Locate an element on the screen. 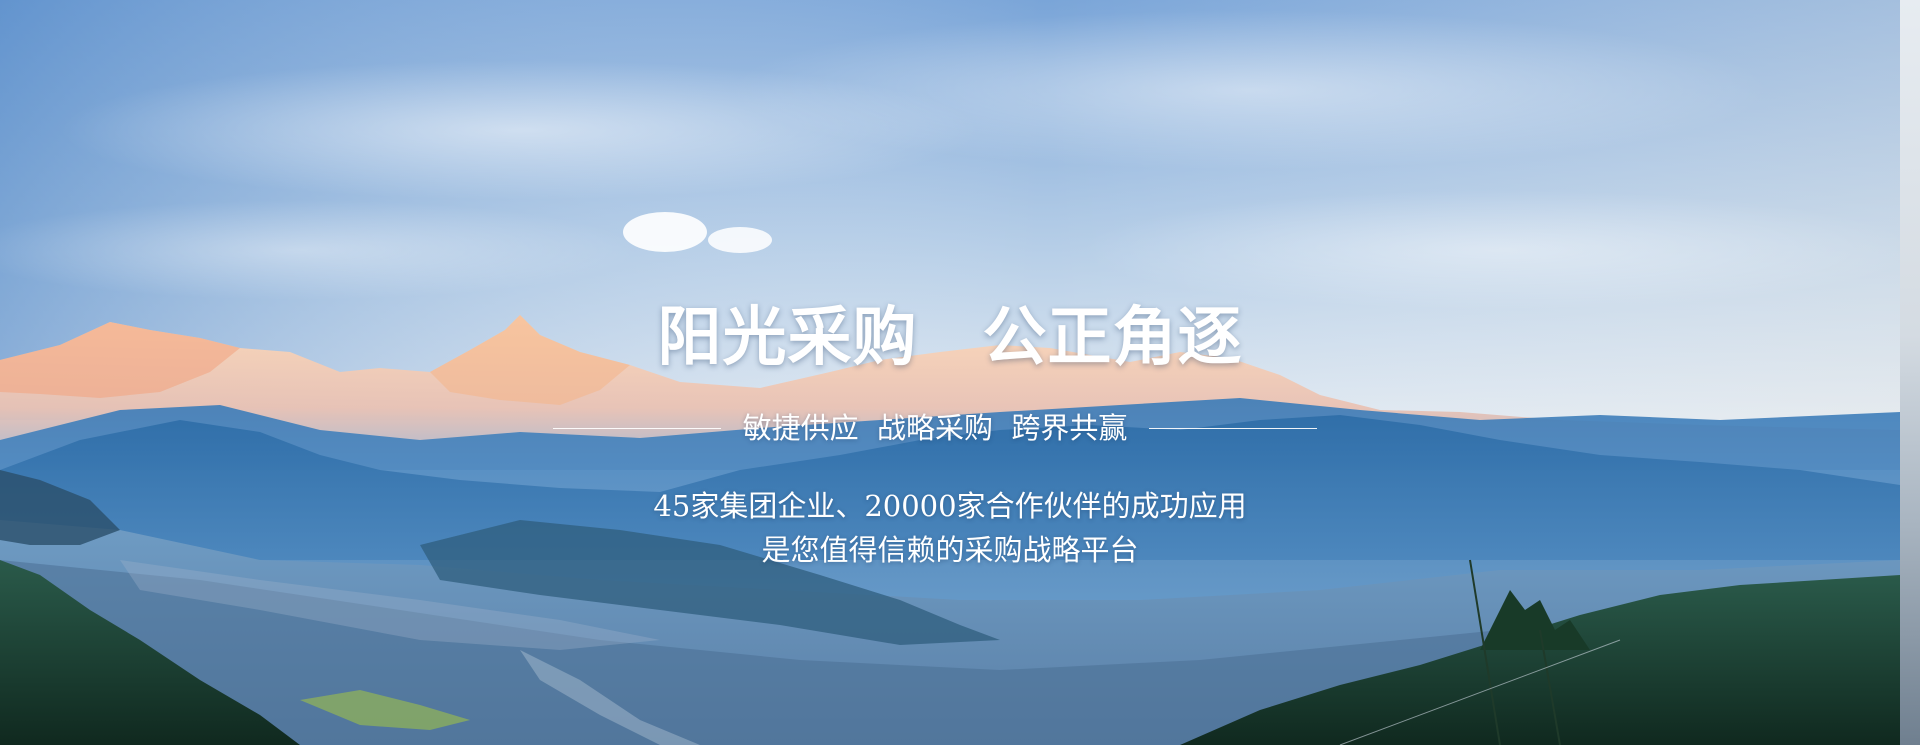 Image resolution: width=1920 pixels, height=745 pixels. hero-description-line-2: 是您值得信赖的采购战略平台 is located at coordinates (950, 550).